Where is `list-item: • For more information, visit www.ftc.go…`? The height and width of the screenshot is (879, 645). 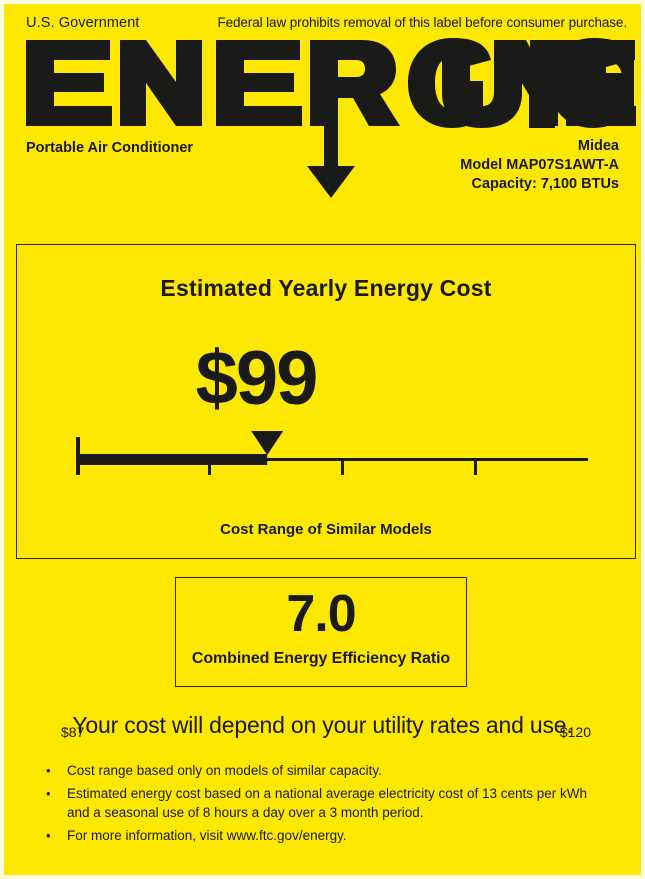 list-item: • For more information, visit www.ftc.go… is located at coordinates (324, 836).